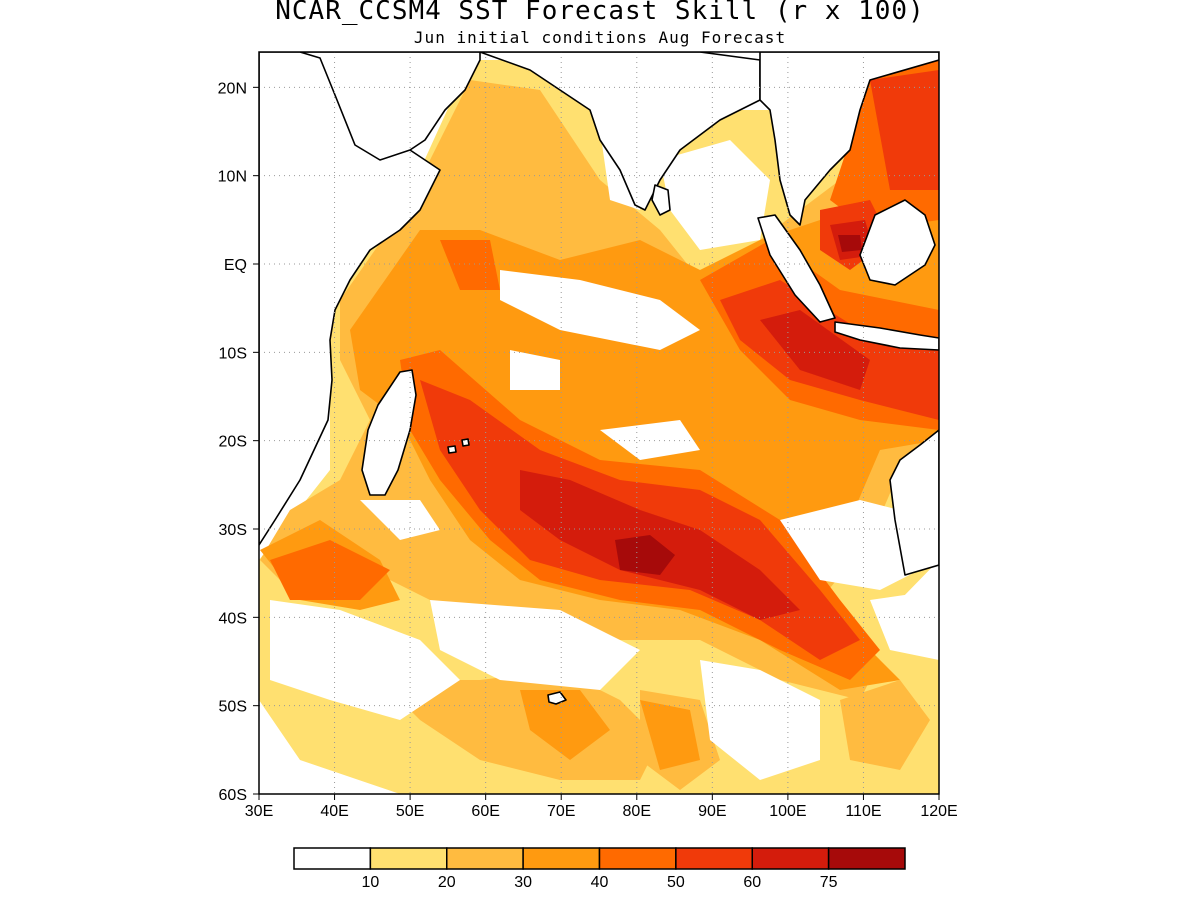  What do you see at coordinates (389, 432) in the screenshot?
I see `madagascar` at bounding box center [389, 432].